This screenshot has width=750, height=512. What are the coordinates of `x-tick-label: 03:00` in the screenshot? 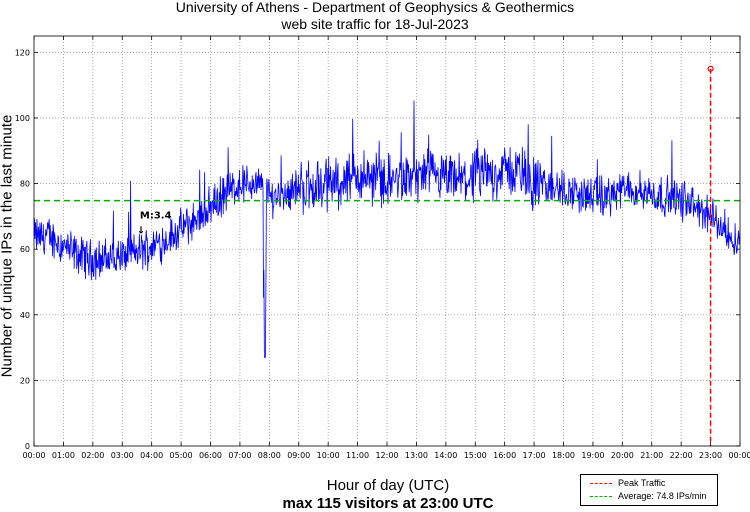 It's located at (122, 455).